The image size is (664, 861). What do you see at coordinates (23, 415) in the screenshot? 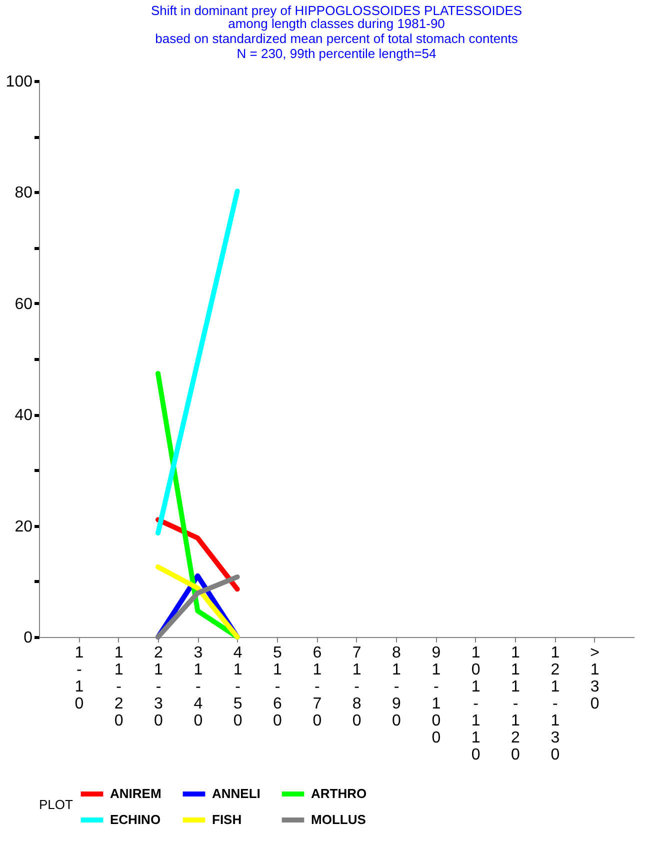
I see `y-tick-label: 40` at bounding box center [23, 415].